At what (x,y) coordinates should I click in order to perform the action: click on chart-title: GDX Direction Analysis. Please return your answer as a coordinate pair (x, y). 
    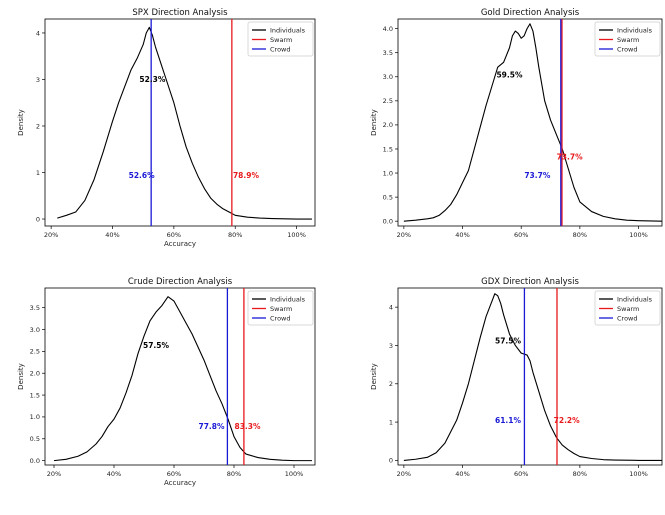
    Looking at the image, I should click on (530, 282).